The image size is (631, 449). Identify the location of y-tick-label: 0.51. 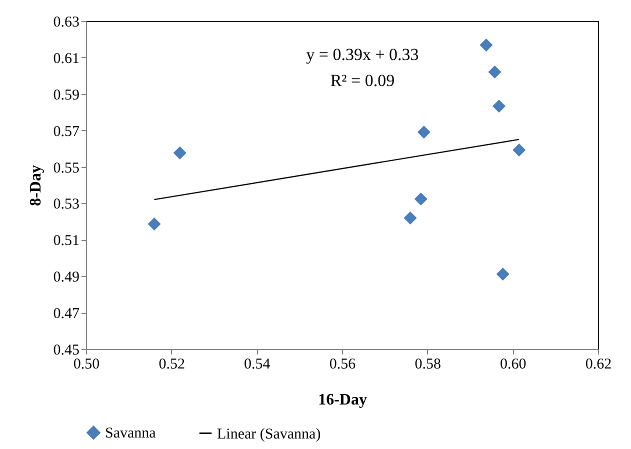
(66, 241).